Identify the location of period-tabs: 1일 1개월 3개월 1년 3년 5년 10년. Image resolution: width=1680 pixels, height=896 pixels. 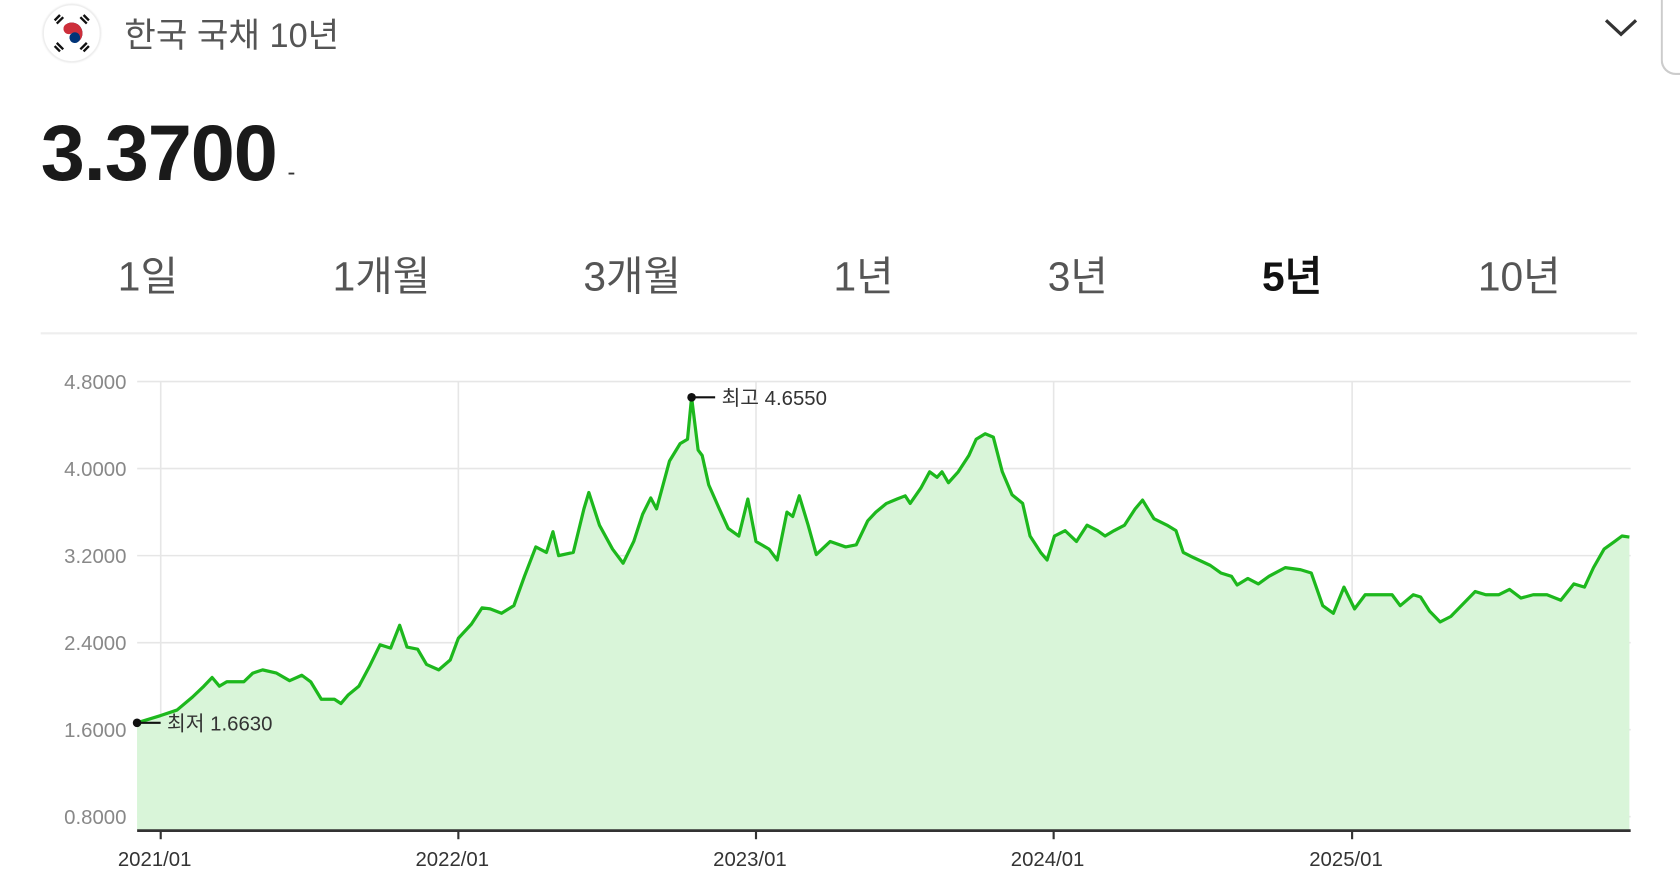
(839, 288).